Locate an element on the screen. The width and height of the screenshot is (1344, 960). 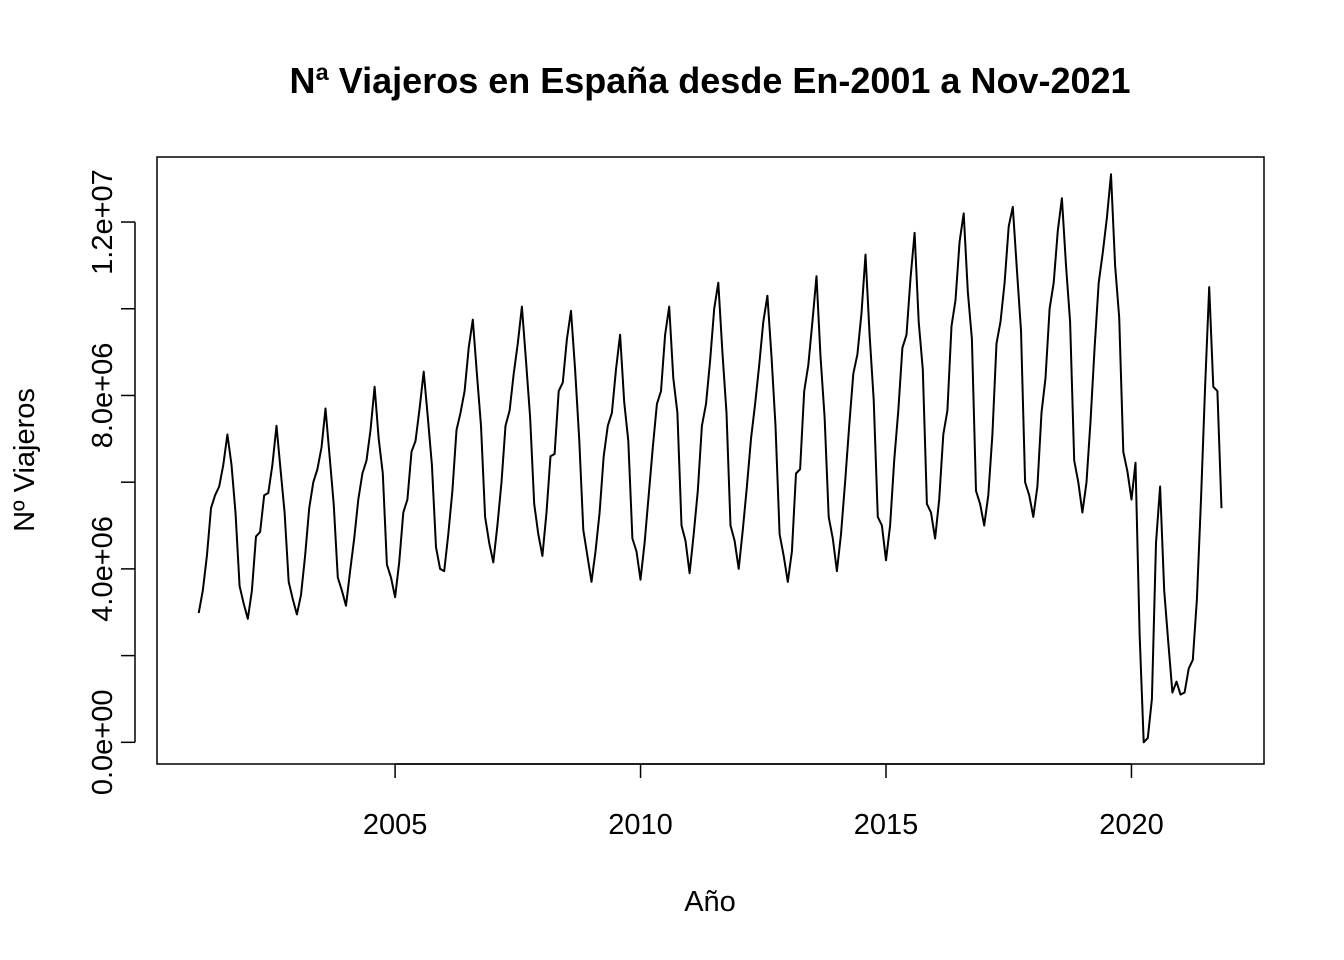
x-tick-label: 2015 is located at coordinates (886, 825).